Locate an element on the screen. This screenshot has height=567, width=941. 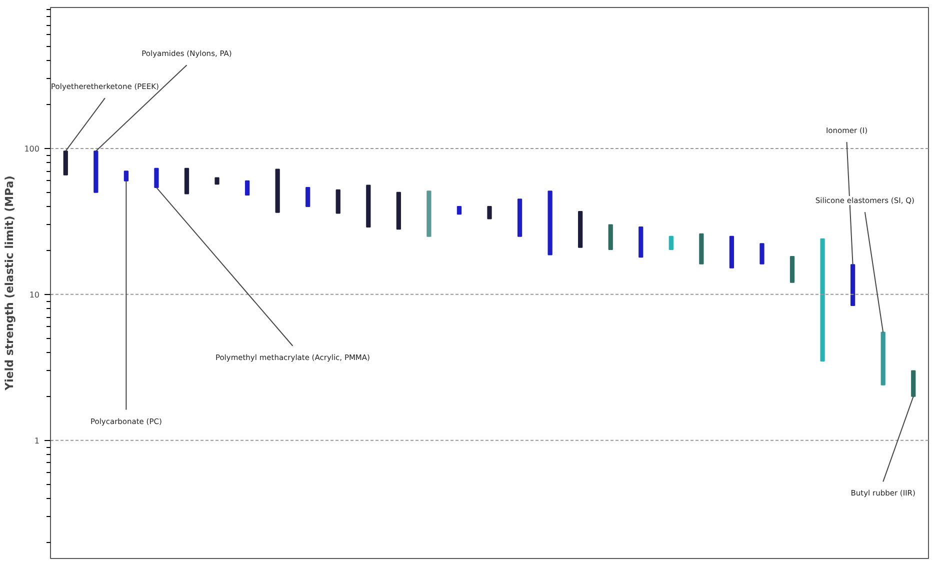
y-tick-label: 10 is located at coordinates (34, 295).